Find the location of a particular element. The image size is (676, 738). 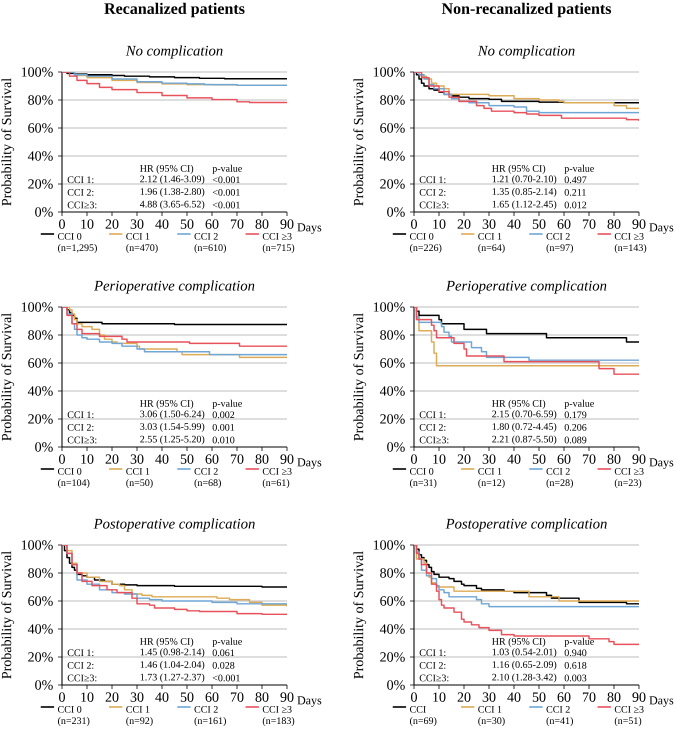

legend-label: CCI 1 (n=12) is located at coordinates (491, 478).